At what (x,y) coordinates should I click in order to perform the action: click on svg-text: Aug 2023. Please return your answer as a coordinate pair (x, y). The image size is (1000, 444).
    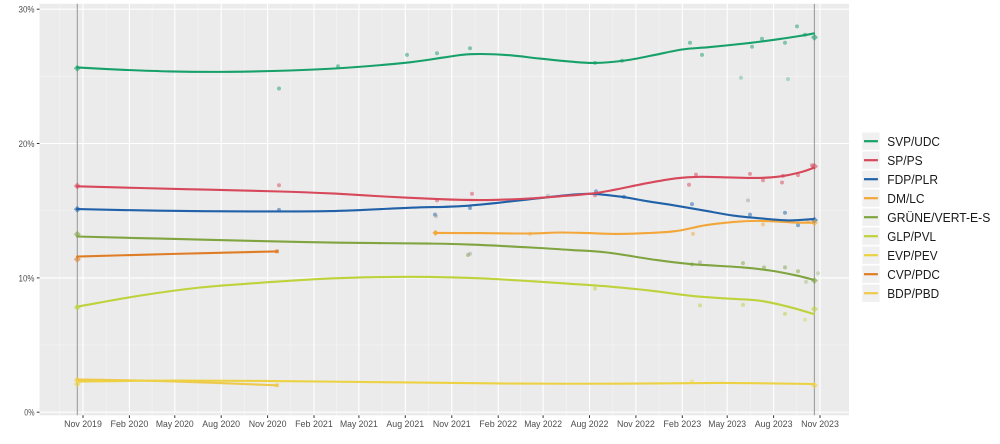
    Looking at the image, I should click on (774, 424).